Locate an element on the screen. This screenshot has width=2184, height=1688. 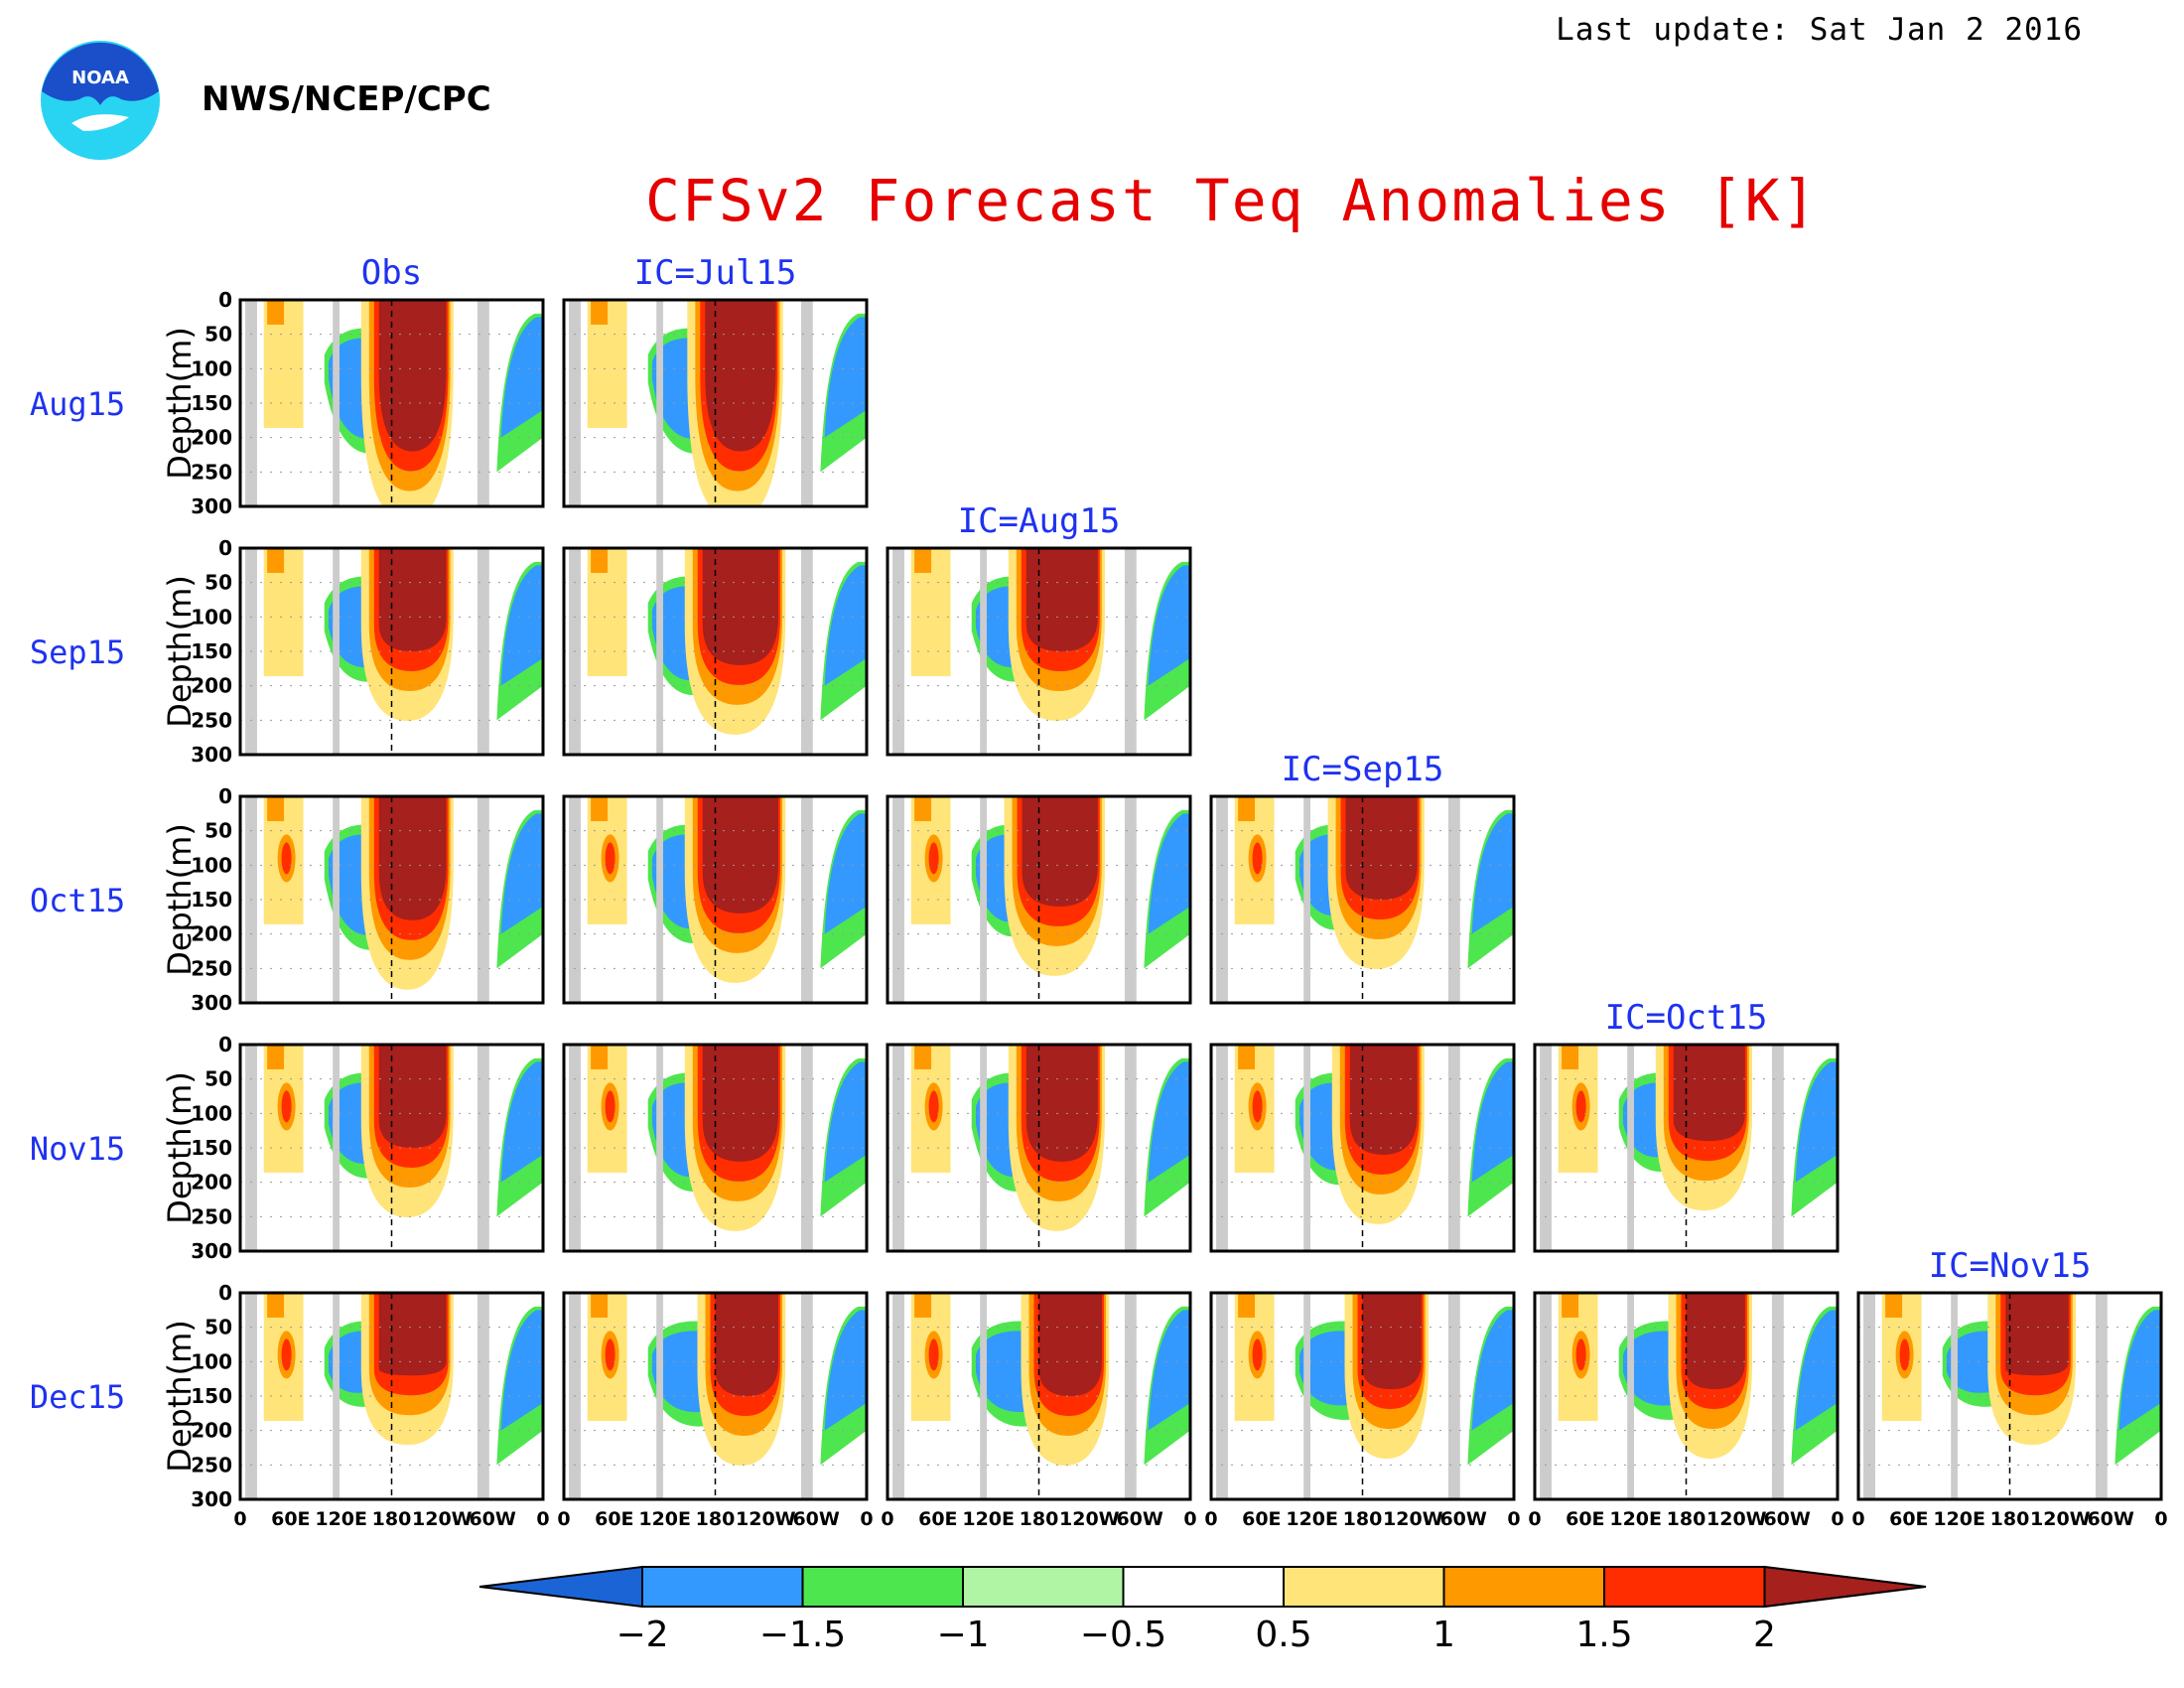
chart-title: CFSv2 Forecast Teq Anomalies [K] is located at coordinates (1232, 200).